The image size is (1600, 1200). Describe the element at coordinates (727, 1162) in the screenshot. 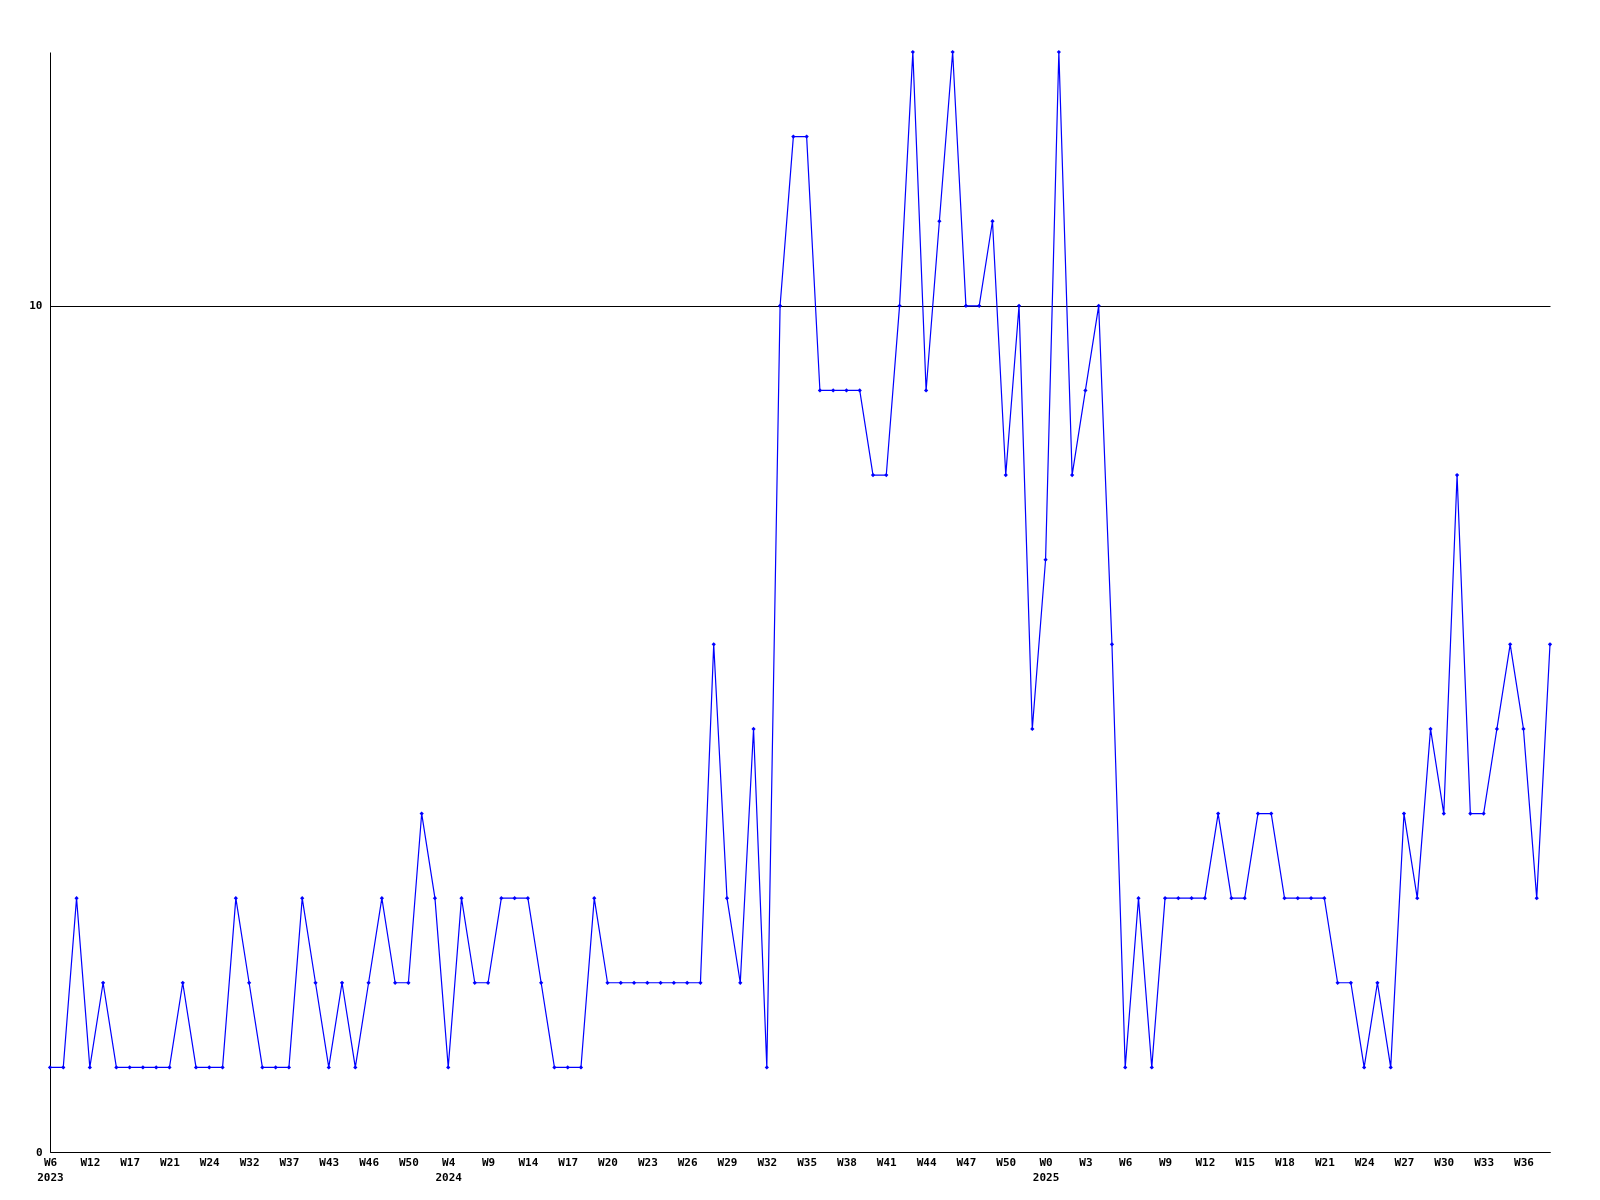

I see `x-tick-label: W29` at that location.